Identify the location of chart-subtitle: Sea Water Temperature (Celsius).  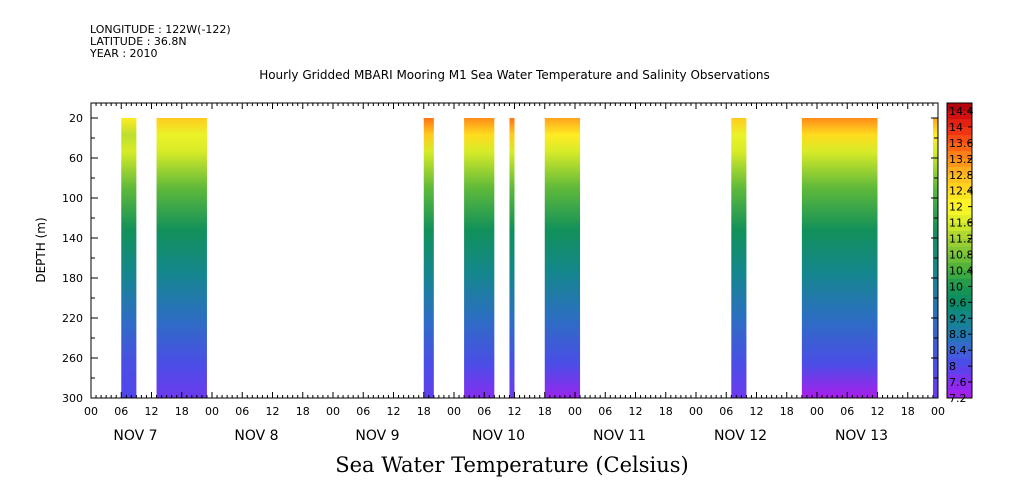
(512, 465).